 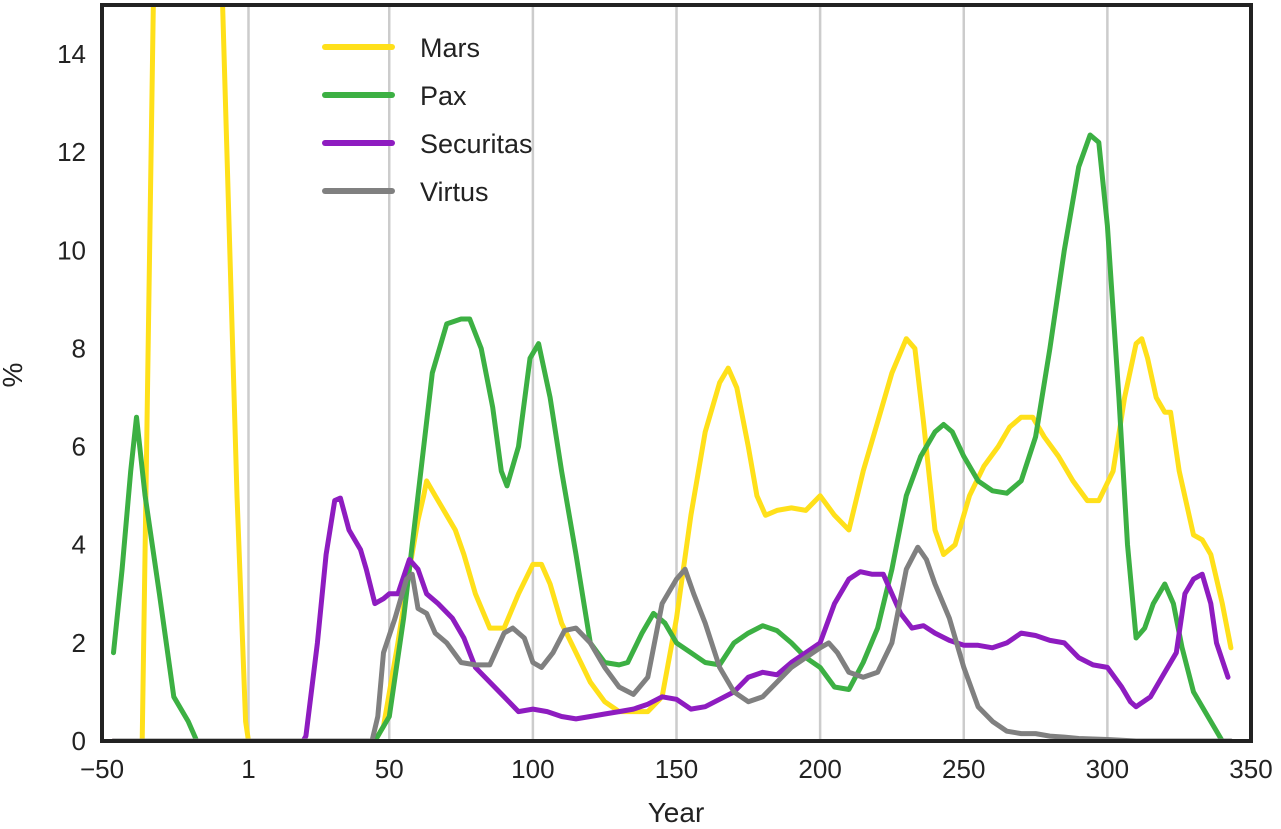 I want to click on x-tick-labels: −50 1 50 100 150 200 250 300 350, so click(x=676, y=769).